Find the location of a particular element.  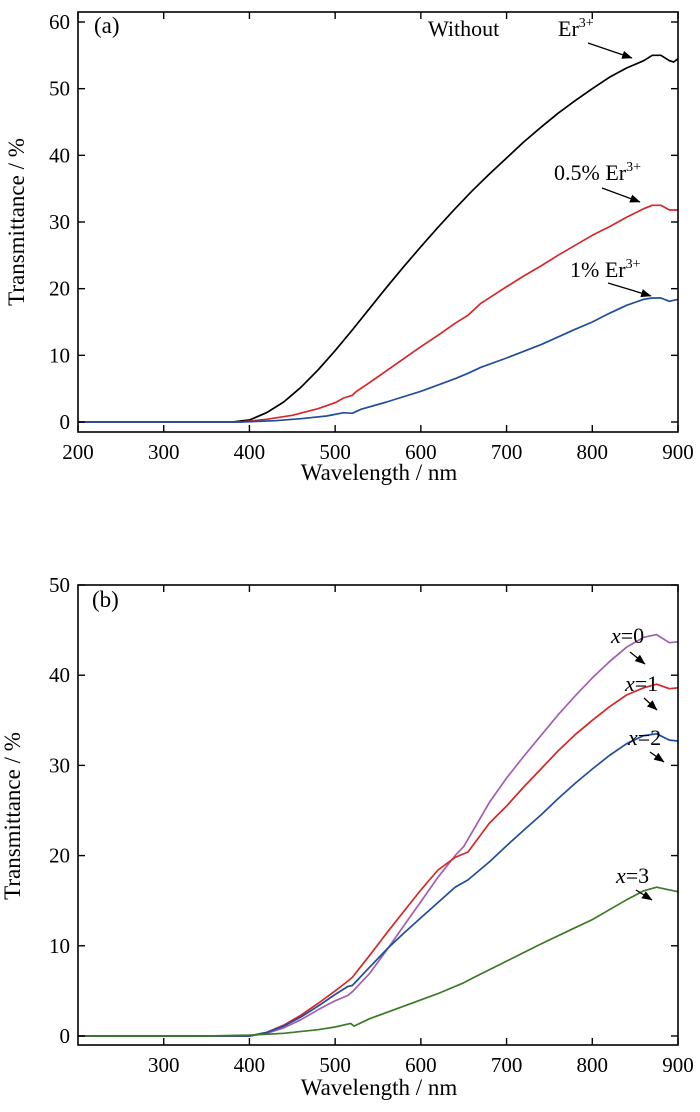

chart-a-y-tick-label: 40 is located at coordinates (59, 155).